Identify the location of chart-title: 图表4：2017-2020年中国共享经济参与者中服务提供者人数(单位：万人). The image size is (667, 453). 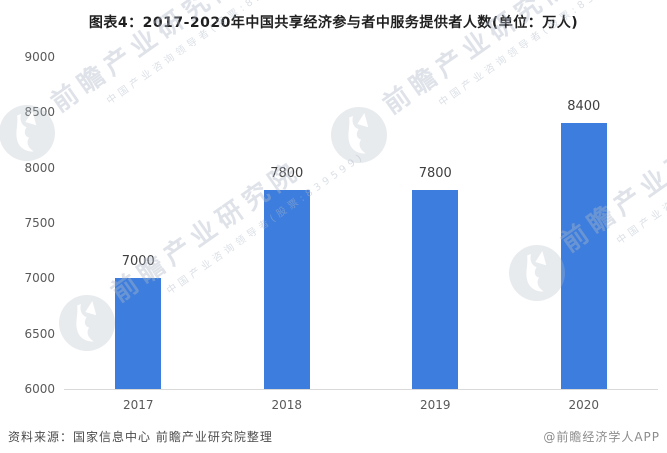
(333, 23).